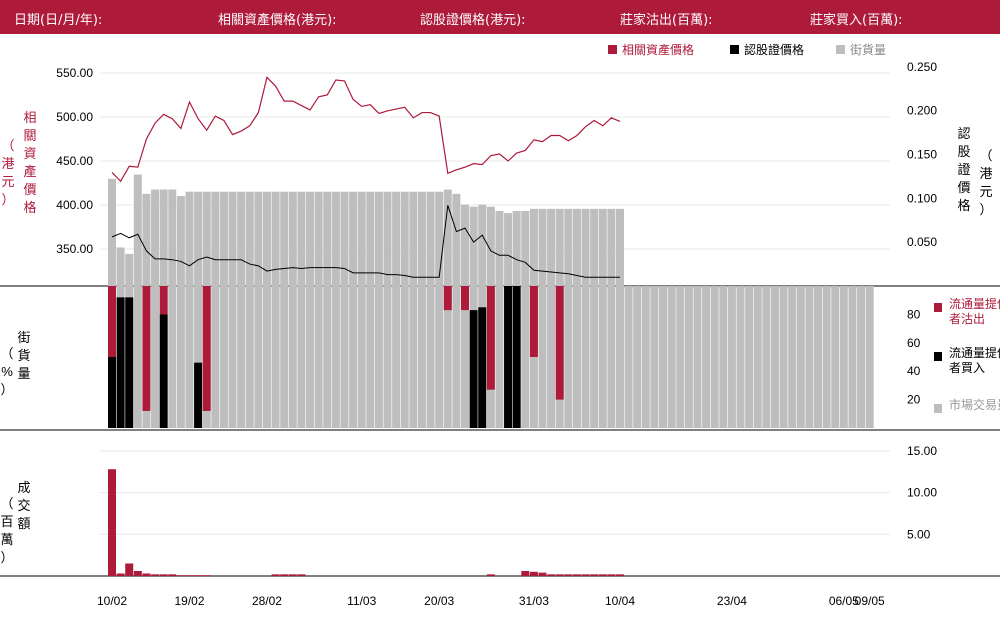 Image resolution: width=1000 pixels, height=620 pixels. Describe the element at coordinates (868, 49) in the screenshot. I see `legend-label: 街貨量` at that location.